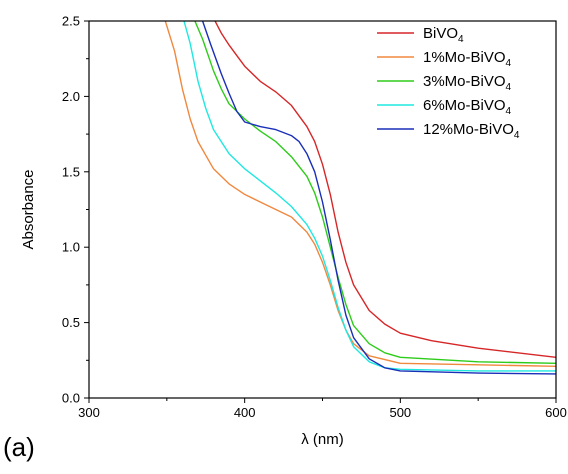 This screenshot has height=474, width=568. What do you see at coordinates (71, 171) in the screenshot?
I see `y-tick-label: 1.5` at bounding box center [71, 171].